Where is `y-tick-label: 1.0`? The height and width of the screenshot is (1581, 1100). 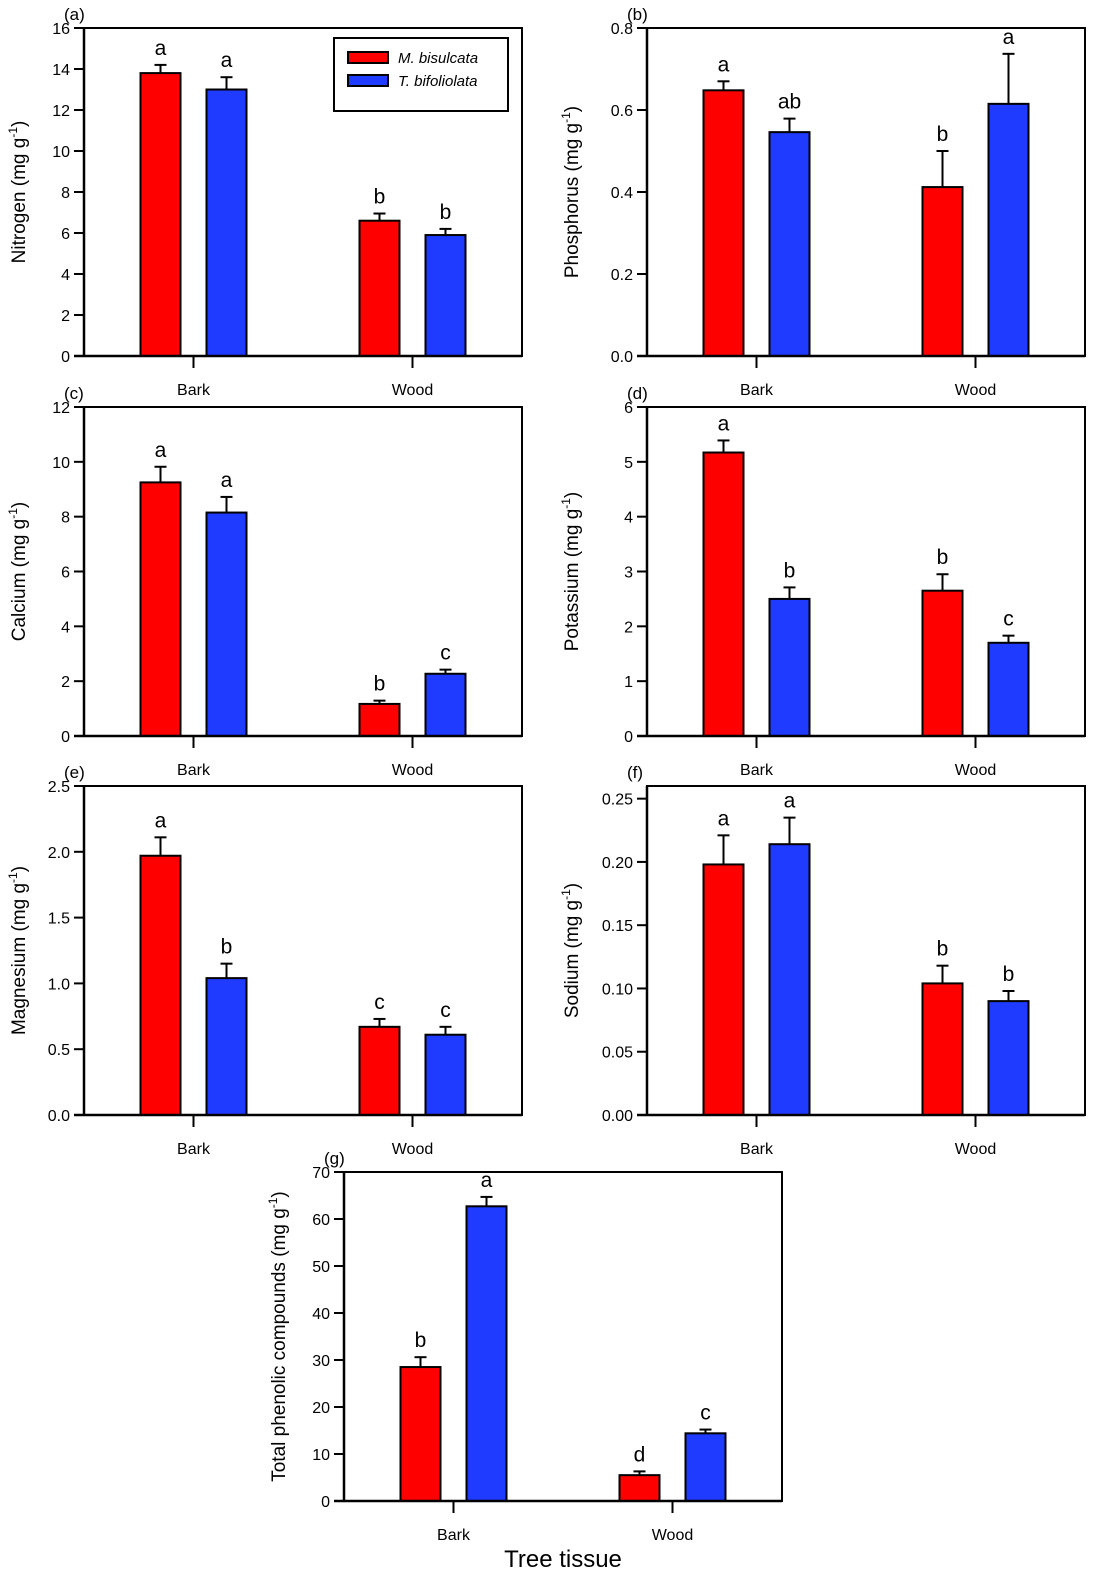
y-tick-label: 1.0 is located at coordinates (59, 984).